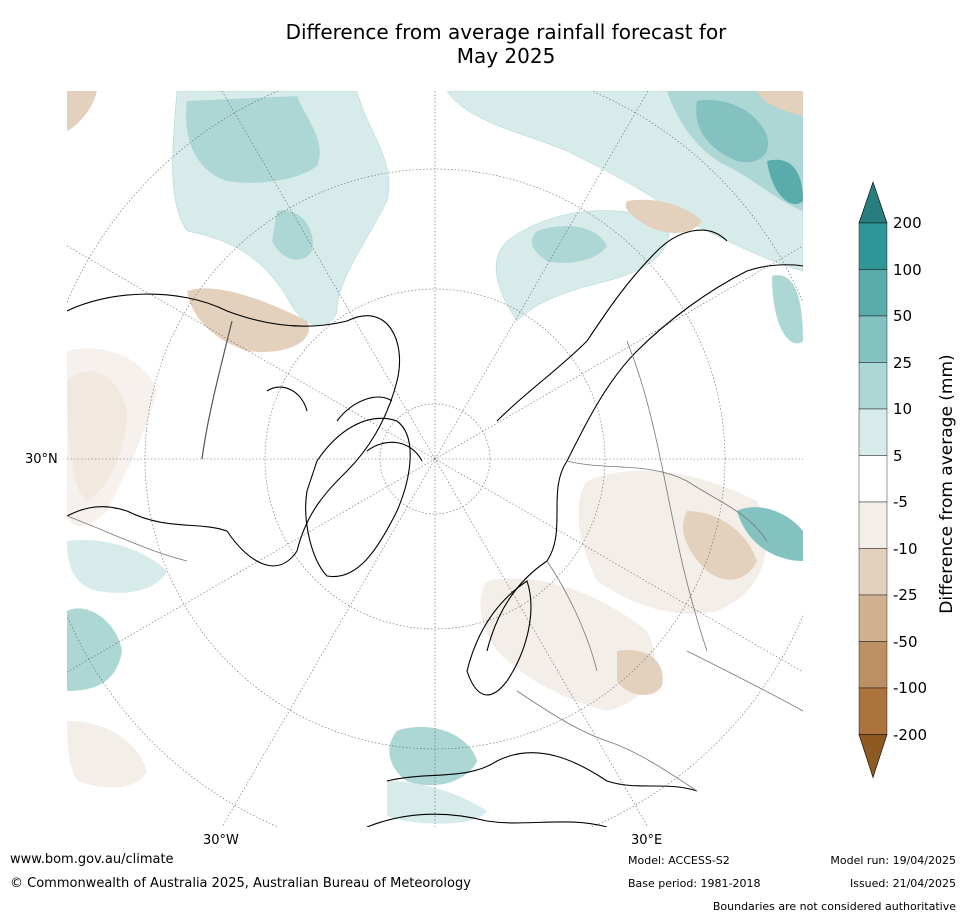  Describe the element at coordinates (907, 223) in the screenshot. I see `colorbar-tick-label: 200` at that location.